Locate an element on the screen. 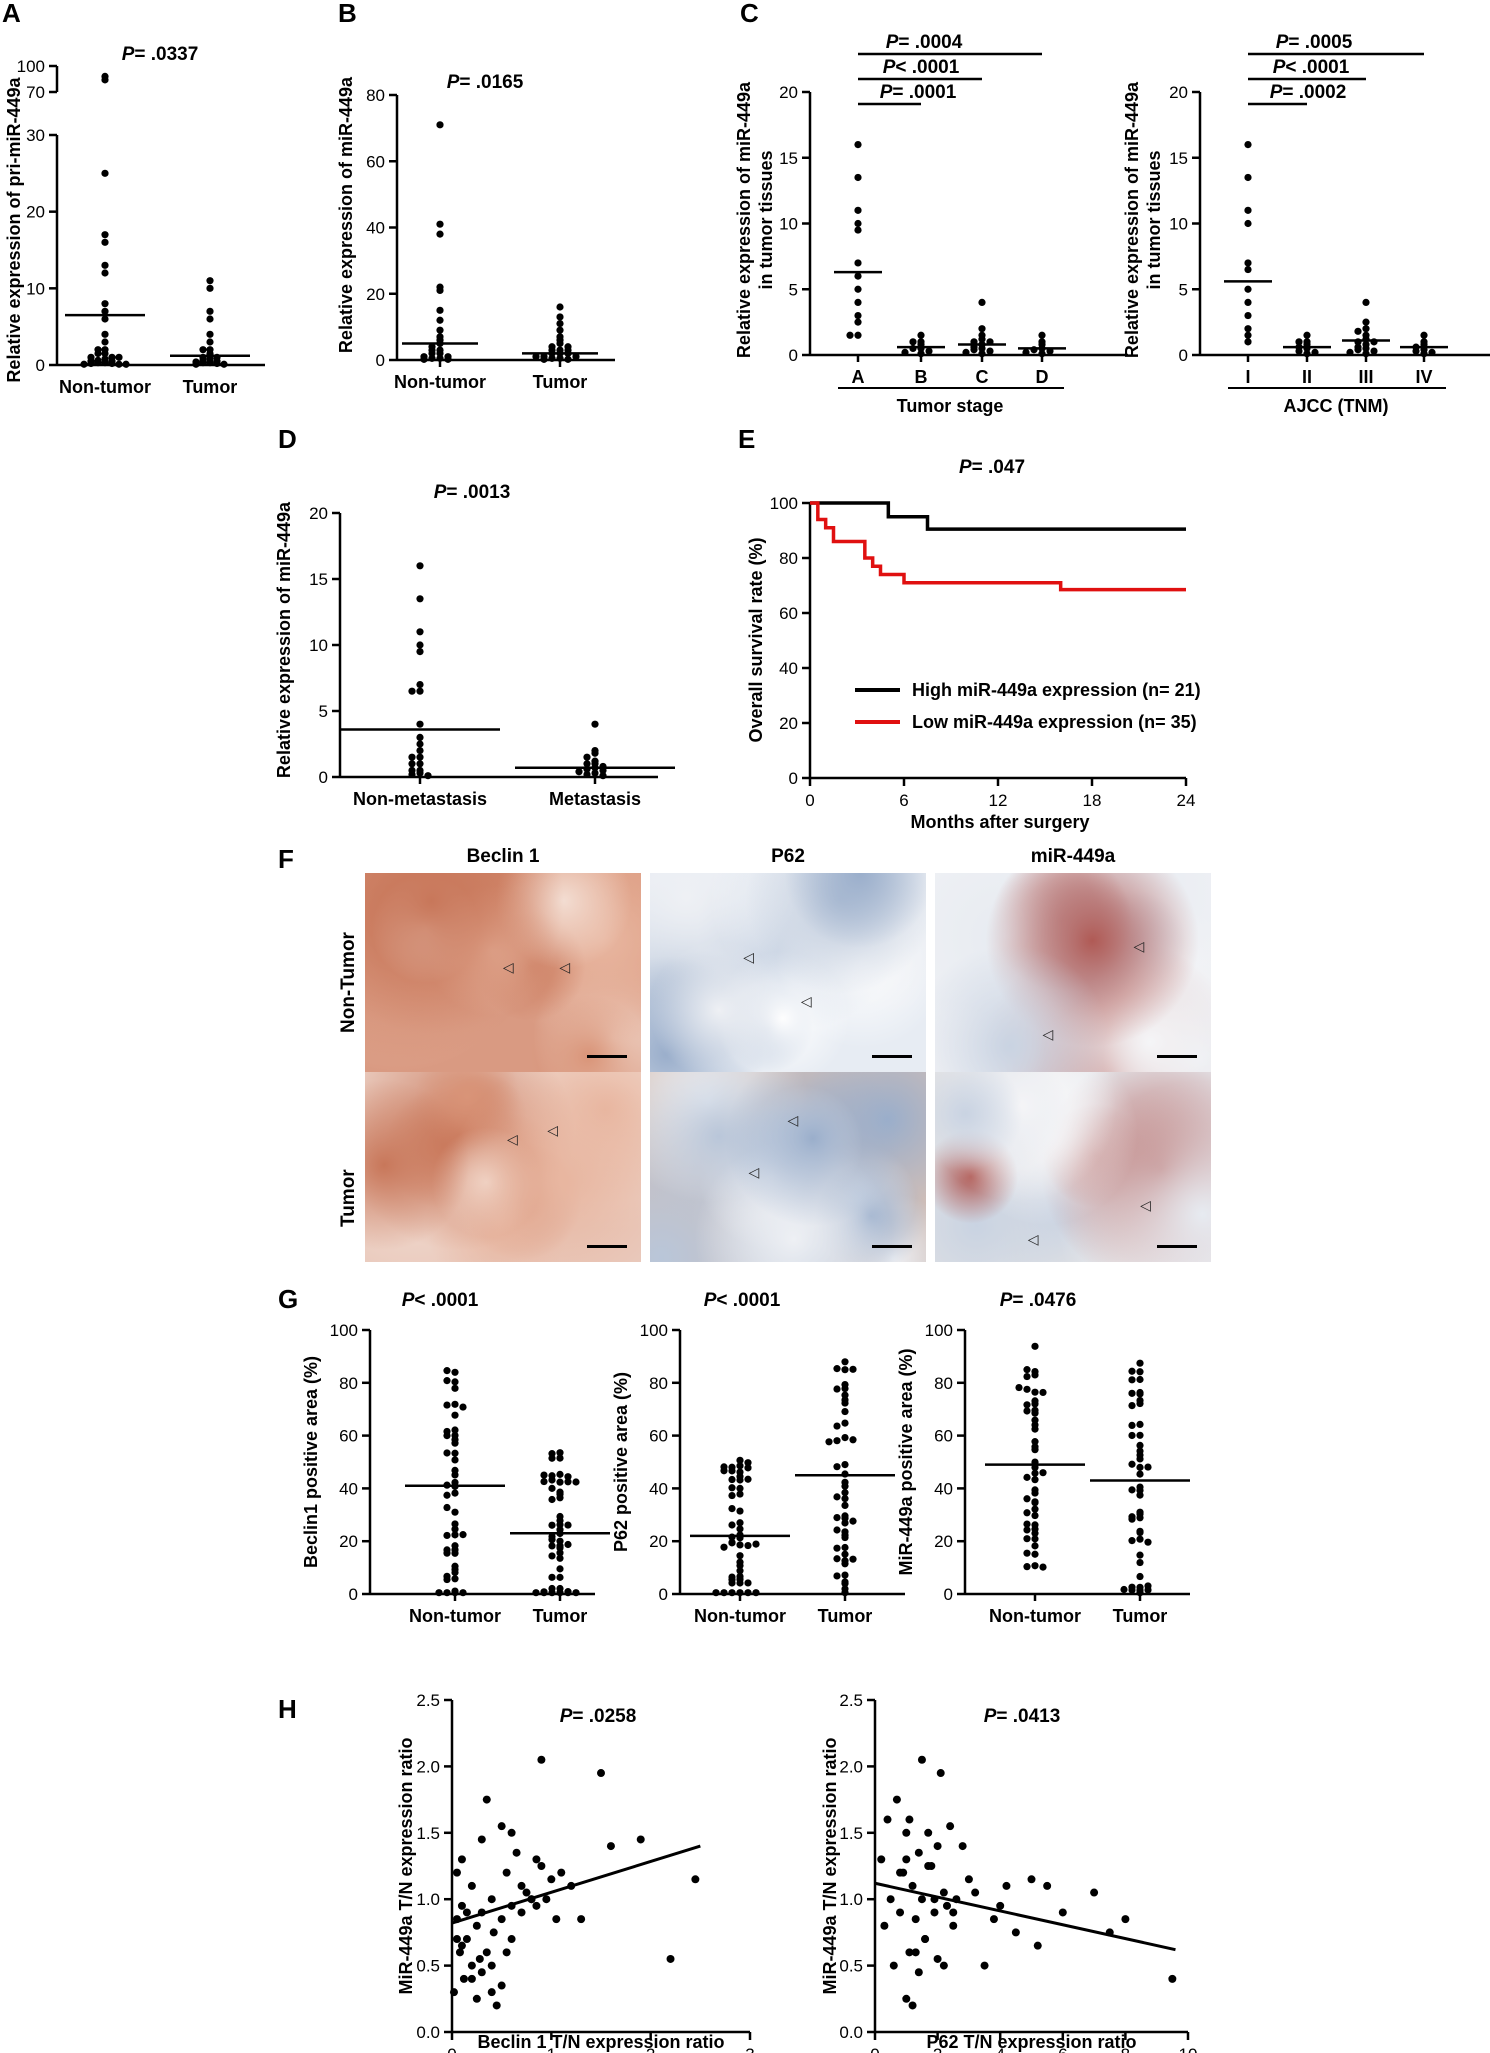  micrograph-mir449a-tumor: ◁ ◁ is located at coordinates (1073, 1167).